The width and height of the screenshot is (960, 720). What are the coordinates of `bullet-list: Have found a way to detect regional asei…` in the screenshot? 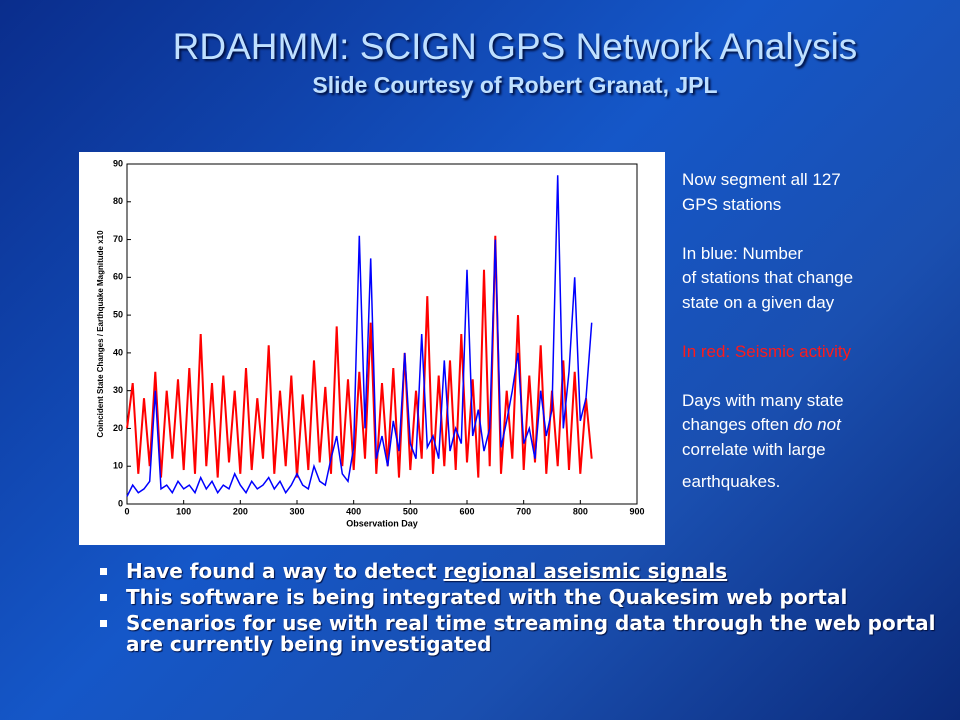 It's located at (518, 610).